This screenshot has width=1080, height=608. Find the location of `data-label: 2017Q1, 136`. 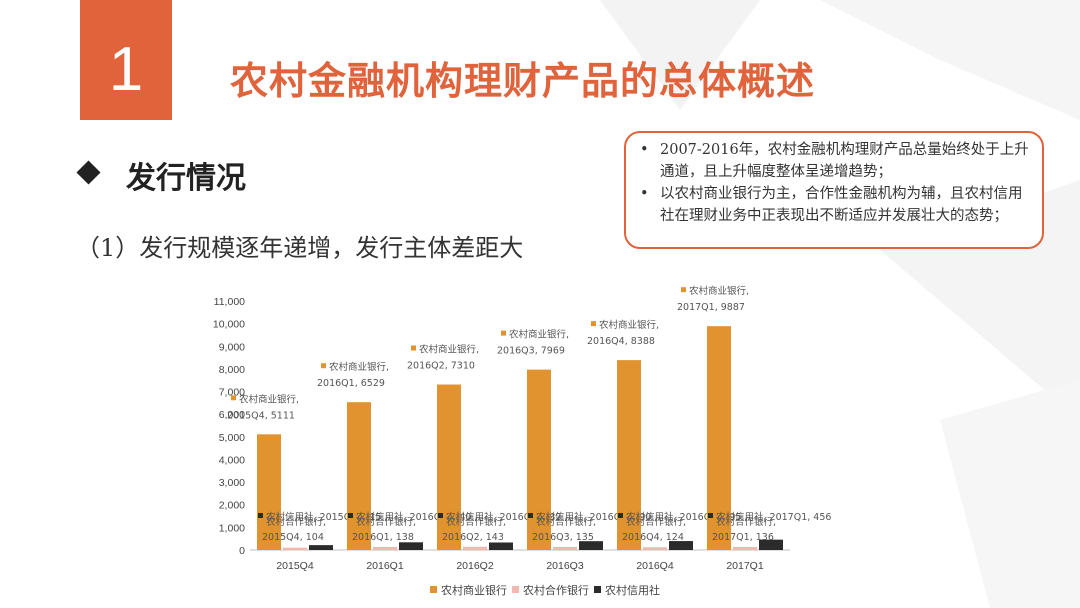

data-label: 2017Q1, 136 is located at coordinates (743, 537).